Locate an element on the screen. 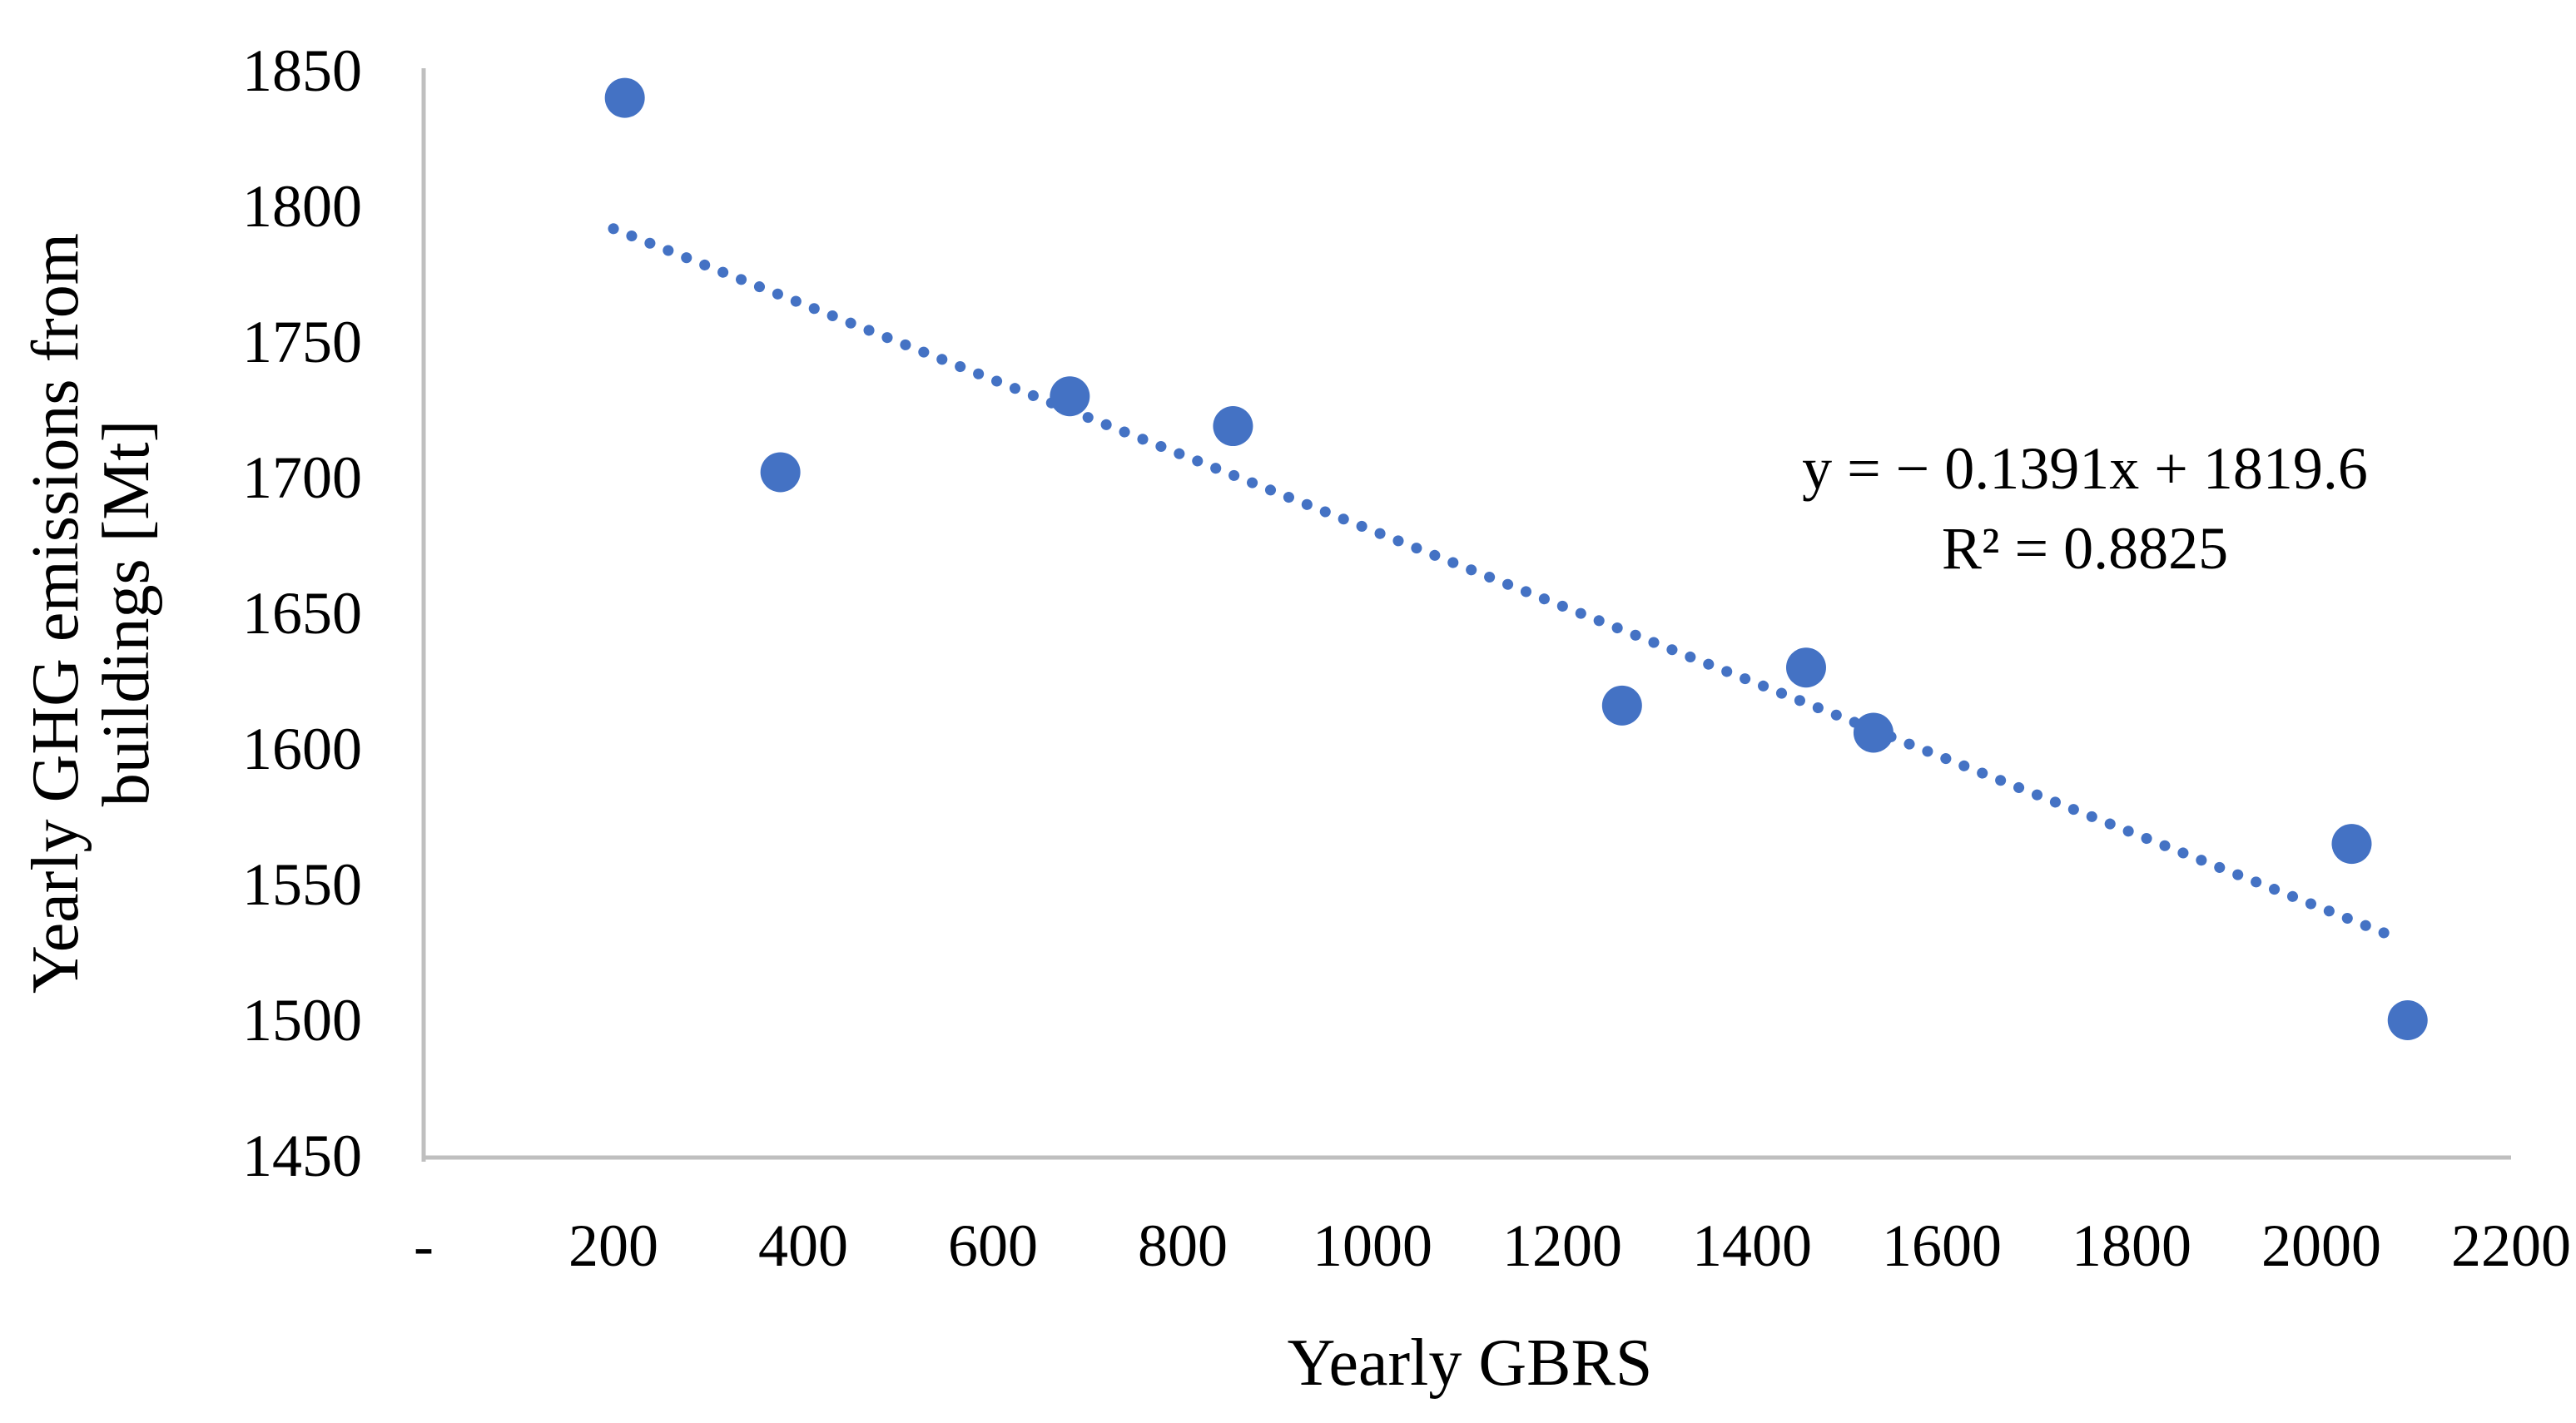 The image size is (2576, 1423). y-axis-title-line2: buildings [Mt] is located at coordinates (126, 613).